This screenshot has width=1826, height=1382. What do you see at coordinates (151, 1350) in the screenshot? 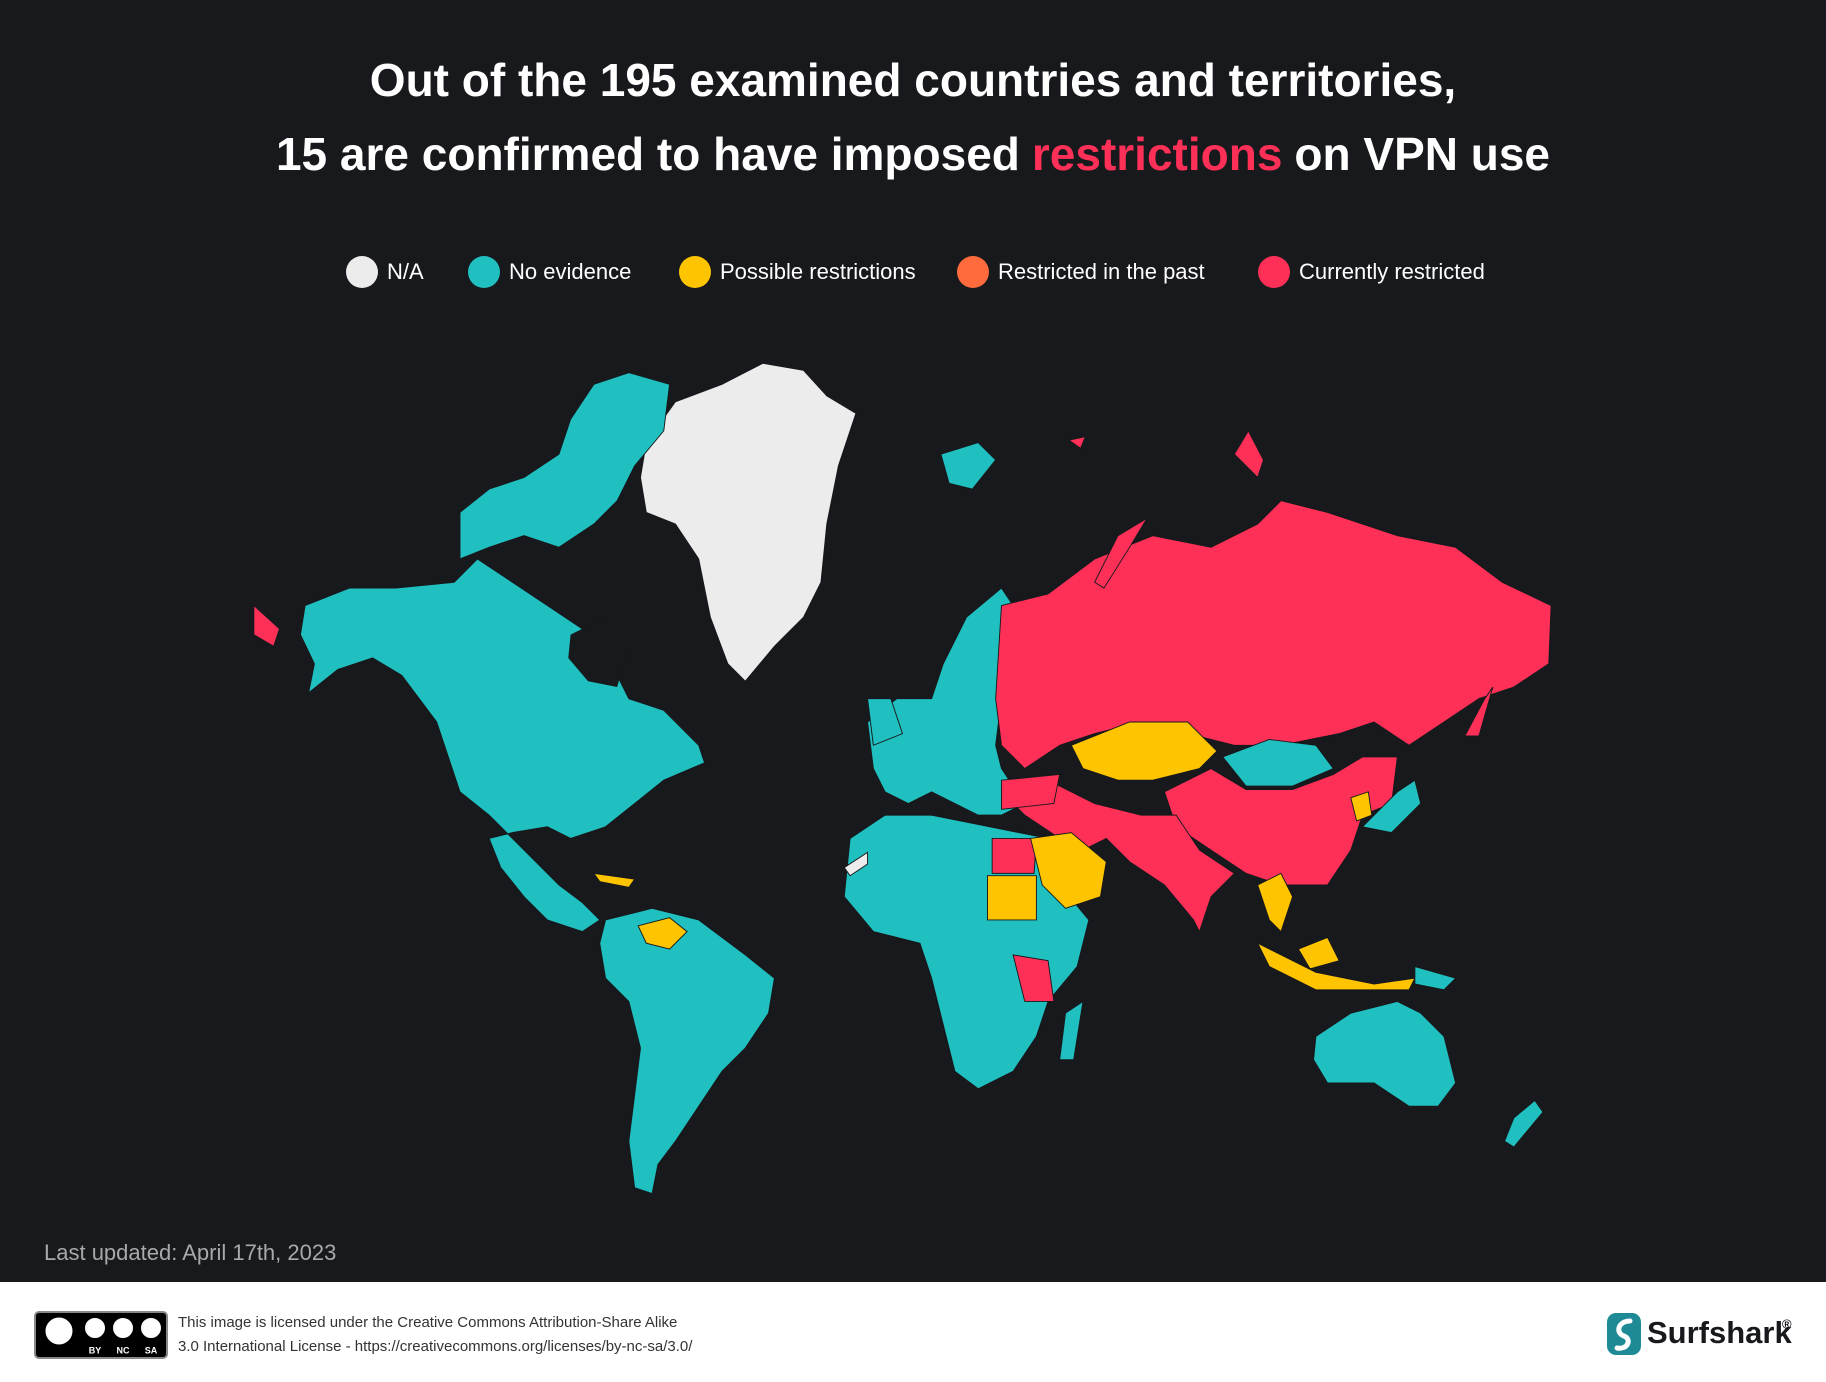
I see `cc-label: SA` at bounding box center [151, 1350].